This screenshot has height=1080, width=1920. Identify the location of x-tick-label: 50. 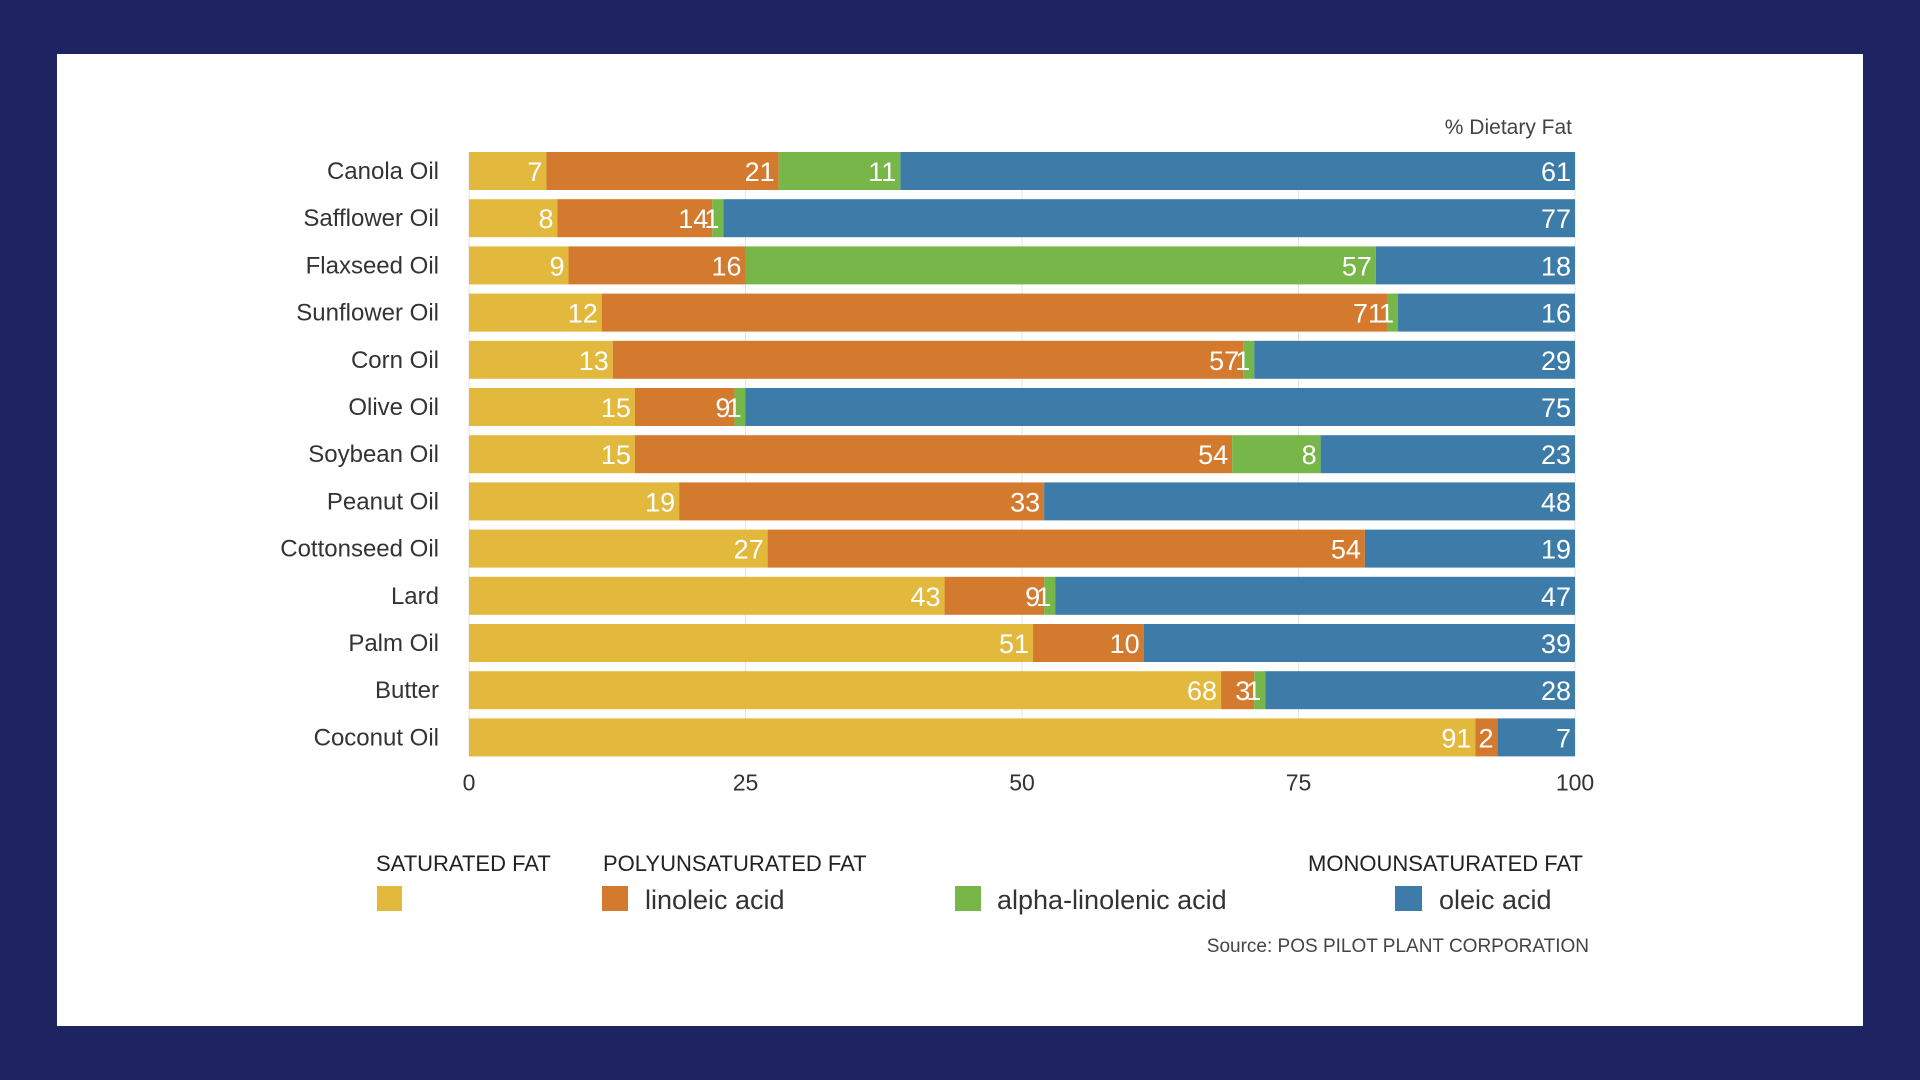
(1022, 782).